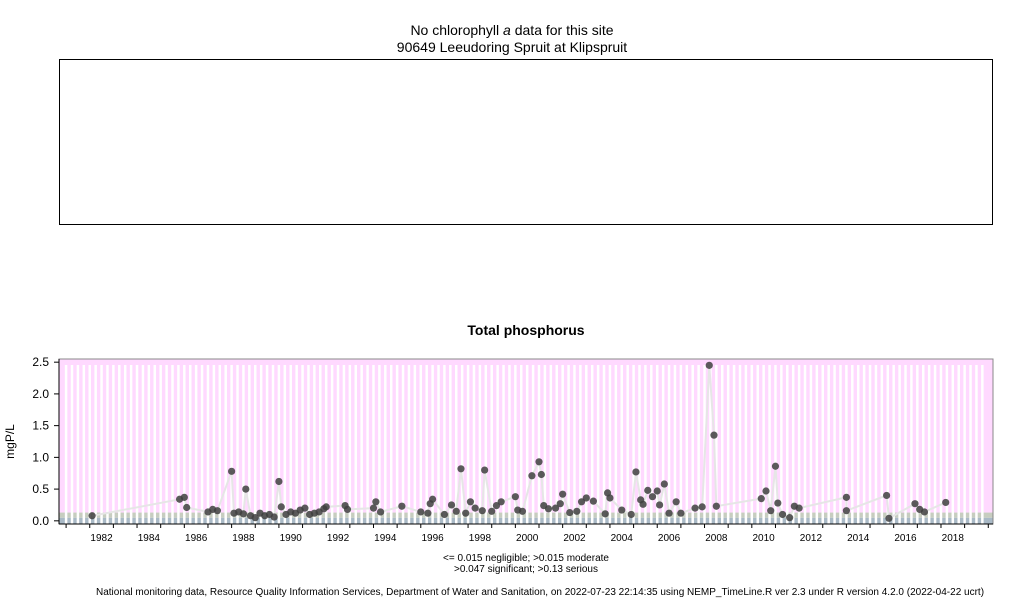 The width and height of the screenshot is (1024, 600). What do you see at coordinates (526, 569) in the screenshot?
I see `threshold-legend-line2: >0.047 significant; >0.13 serious` at bounding box center [526, 569].